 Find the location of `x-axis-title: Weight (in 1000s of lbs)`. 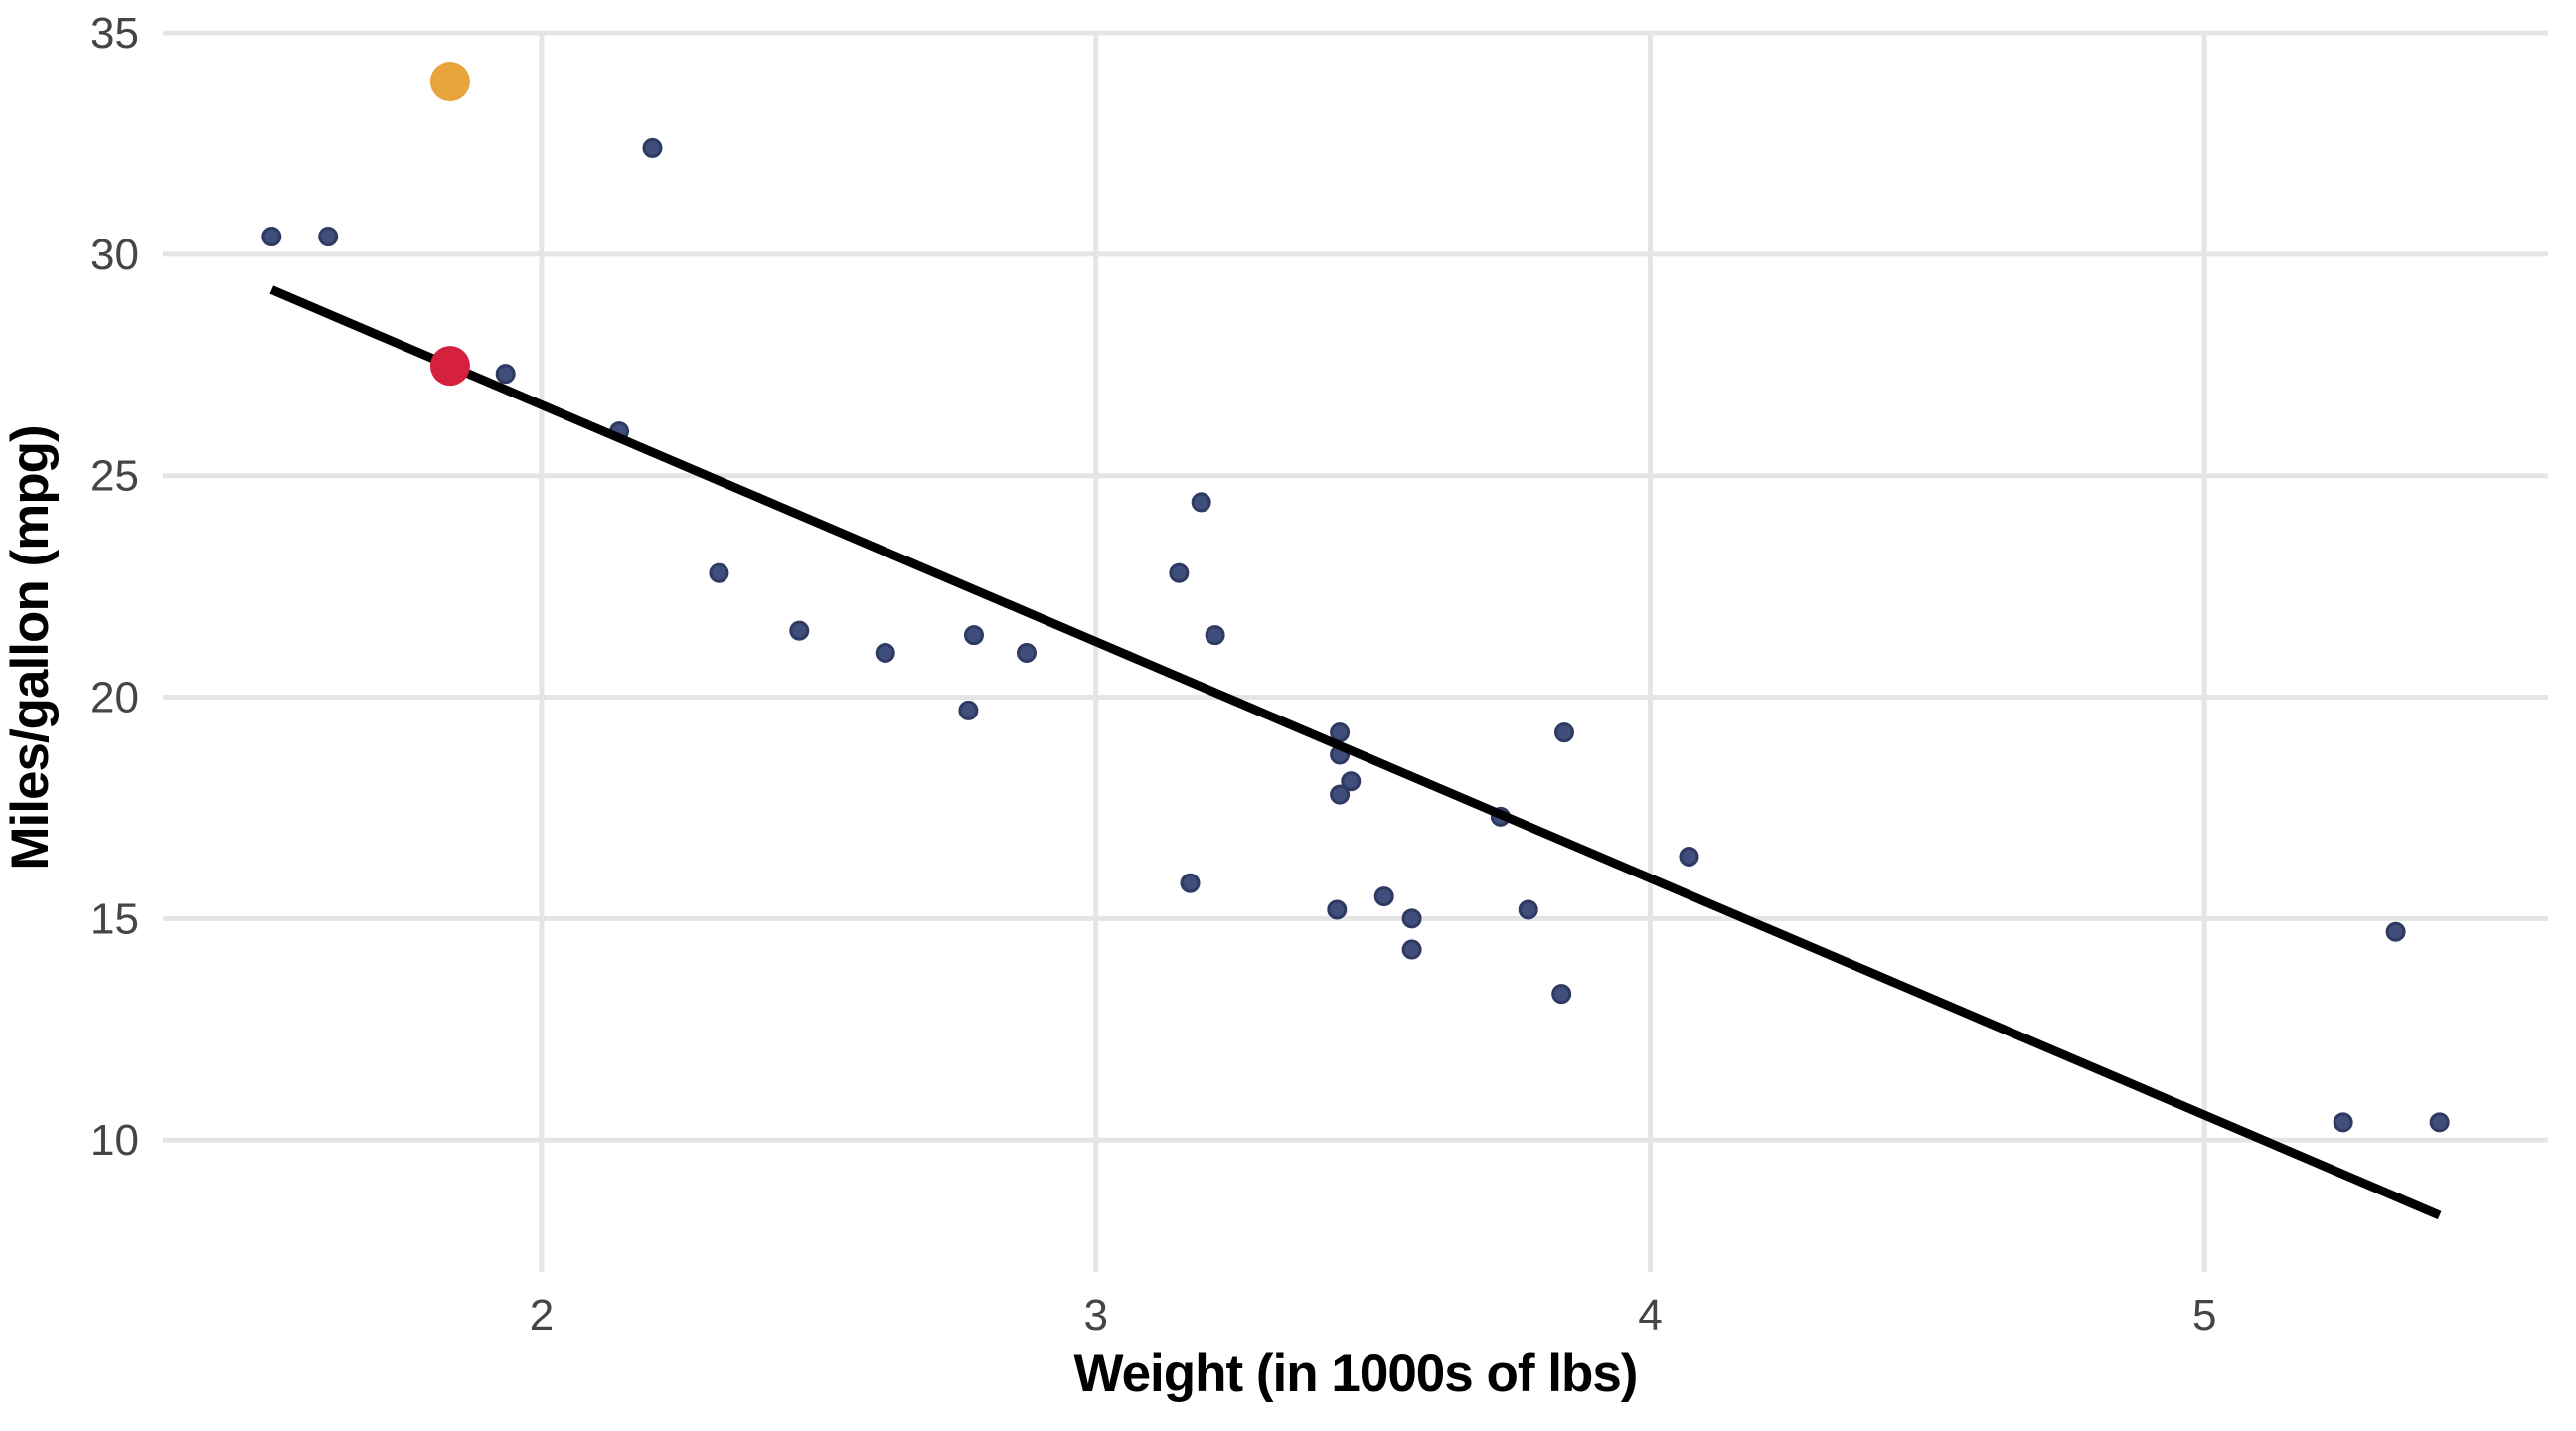

x-axis-title: Weight (in 1000s of lbs) is located at coordinates (1356, 1374).